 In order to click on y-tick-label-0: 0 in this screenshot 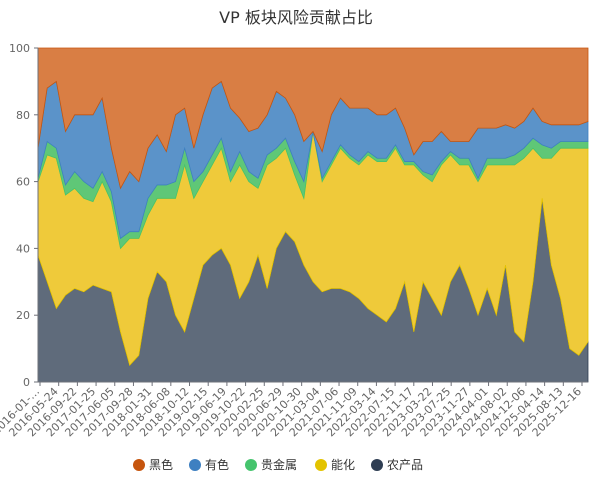, I will do `click(26, 382)`.